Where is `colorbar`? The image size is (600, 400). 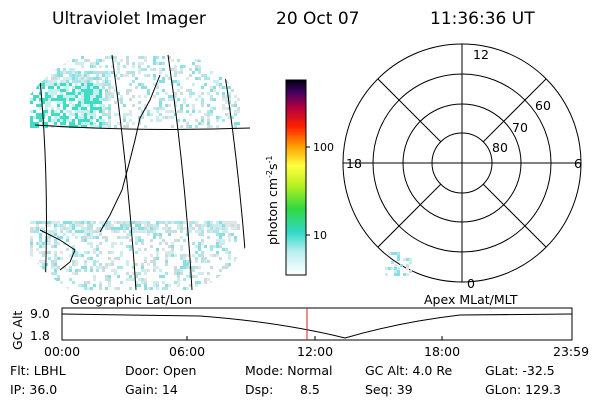 colorbar is located at coordinates (296, 177).